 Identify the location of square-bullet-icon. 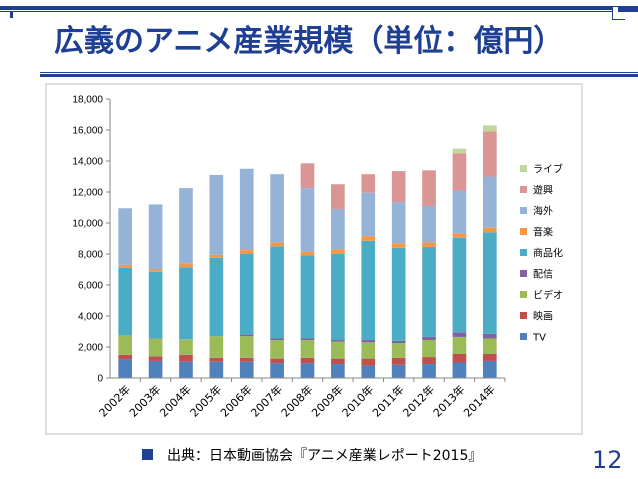
(147, 454).